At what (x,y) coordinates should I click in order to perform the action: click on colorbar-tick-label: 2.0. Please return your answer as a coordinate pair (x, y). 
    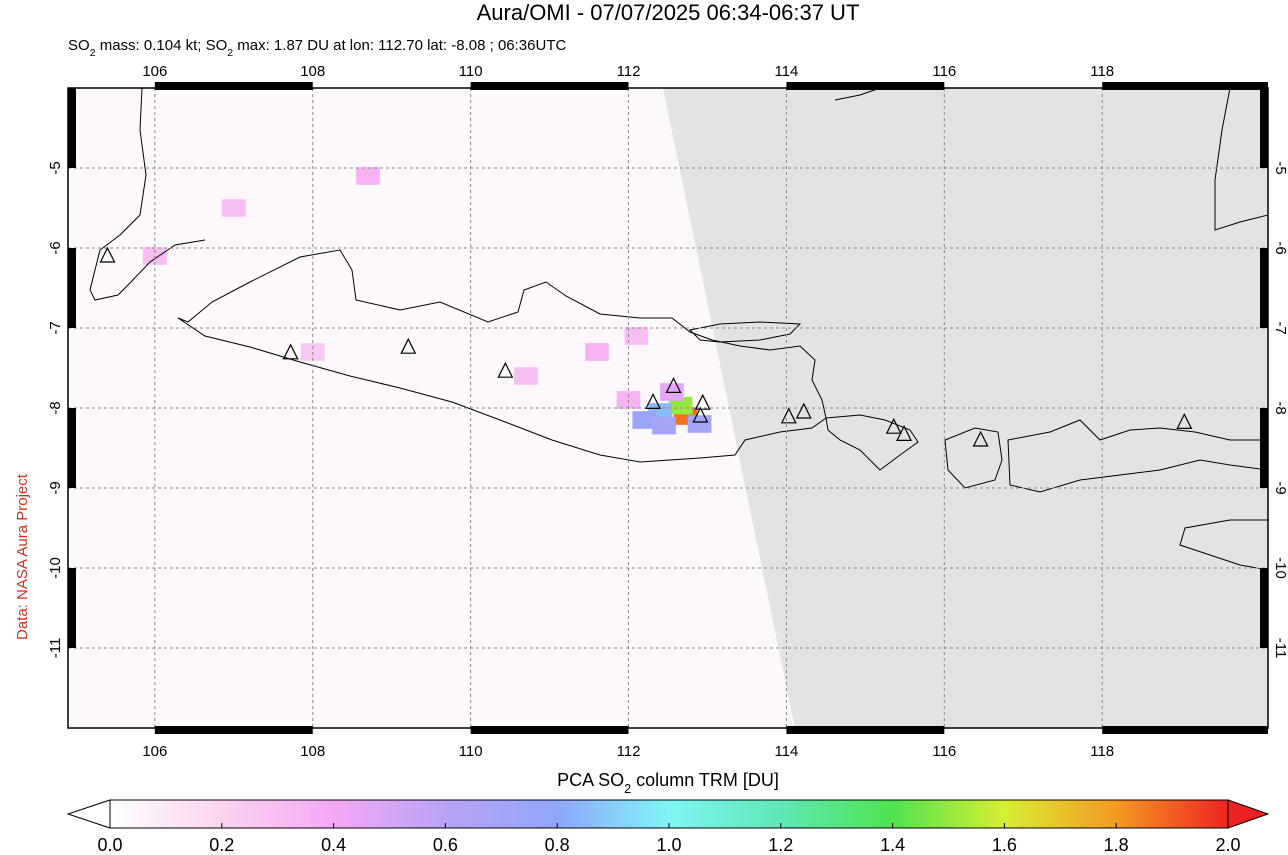
    Looking at the image, I should click on (1227, 845).